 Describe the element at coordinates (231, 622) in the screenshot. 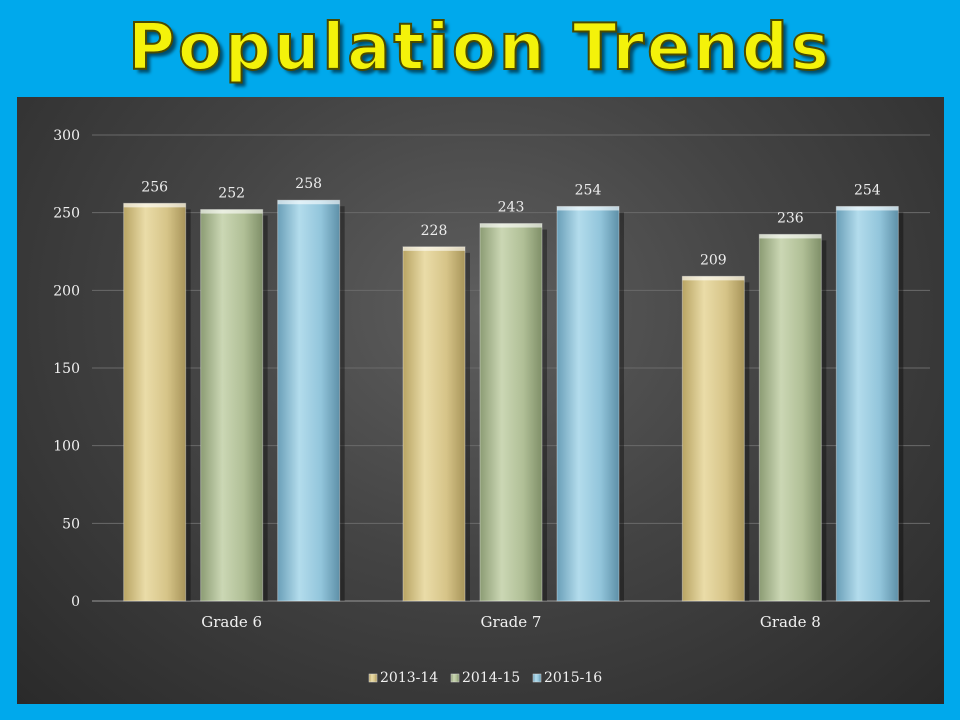

I see `x-tick-label: Grade 6` at that location.